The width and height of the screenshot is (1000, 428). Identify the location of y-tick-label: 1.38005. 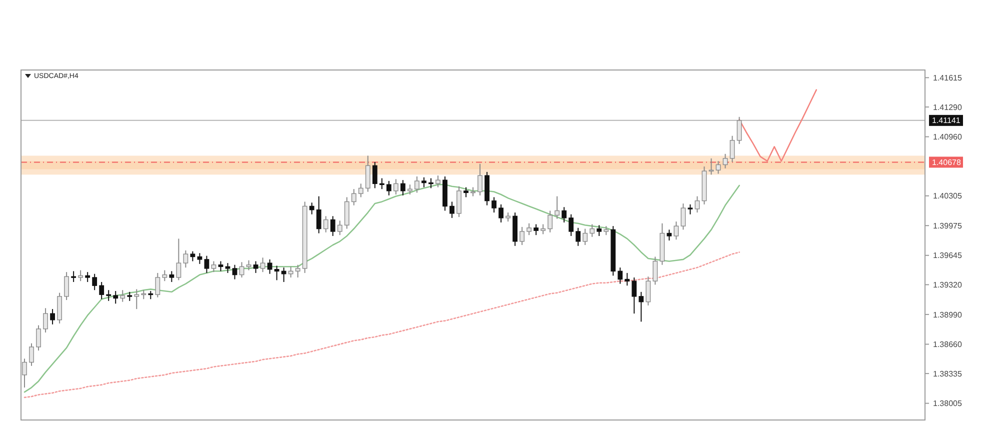
(947, 403).